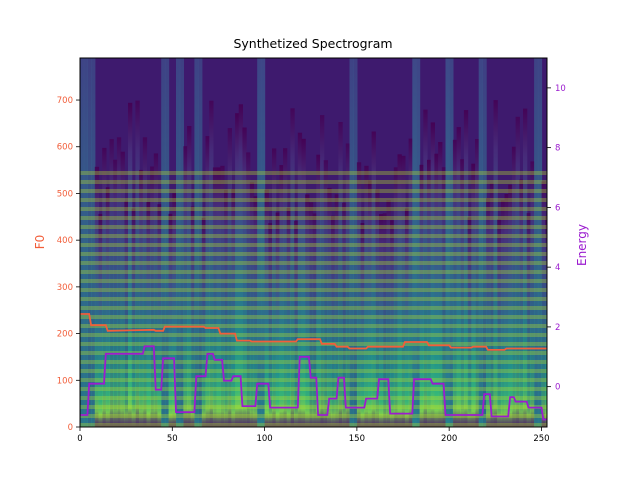 The width and height of the screenshot is (640, 480). What do you see at coordinates (65, 194) in the screenshot?
I see `left-tick-label: 500` at bounding box center [65, 194].